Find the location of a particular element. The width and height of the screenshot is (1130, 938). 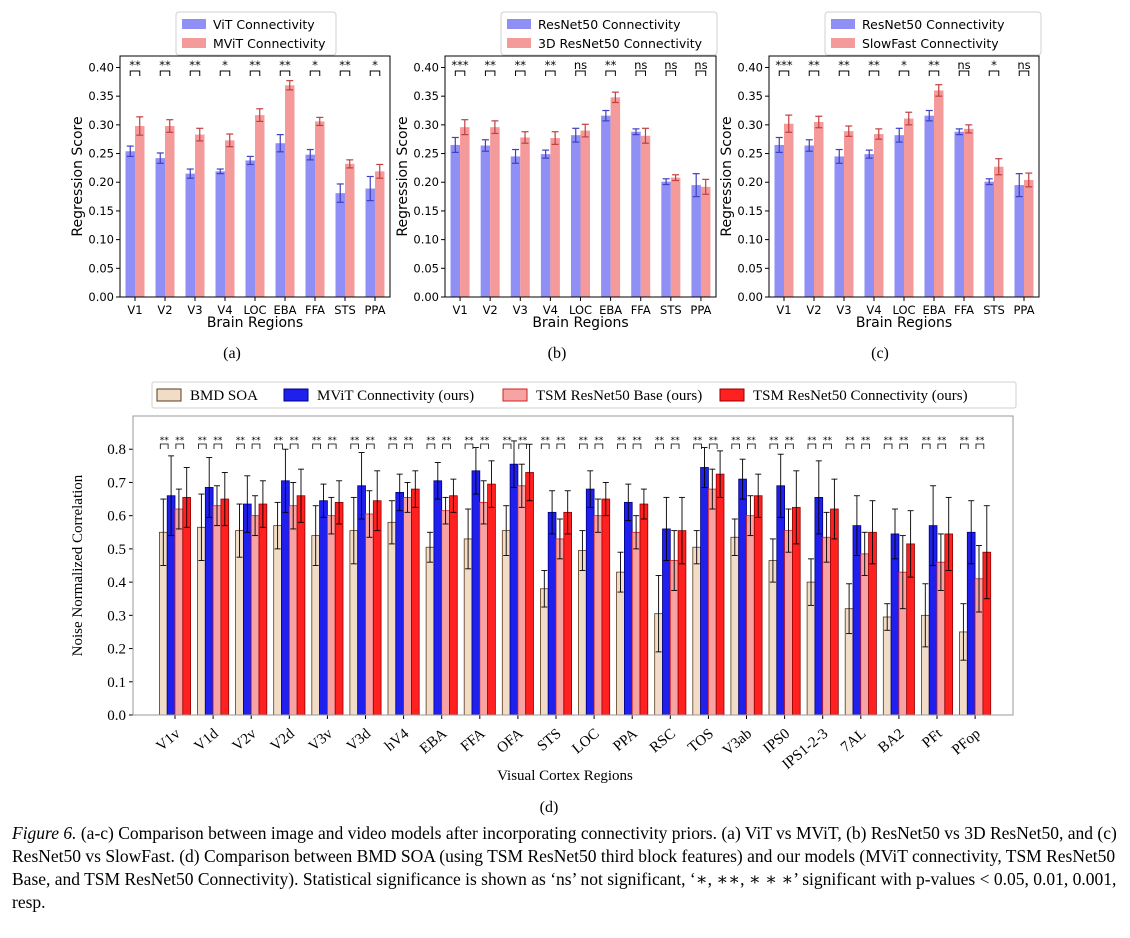

x-tick-label: V2d is located at coordinates (283, 739).